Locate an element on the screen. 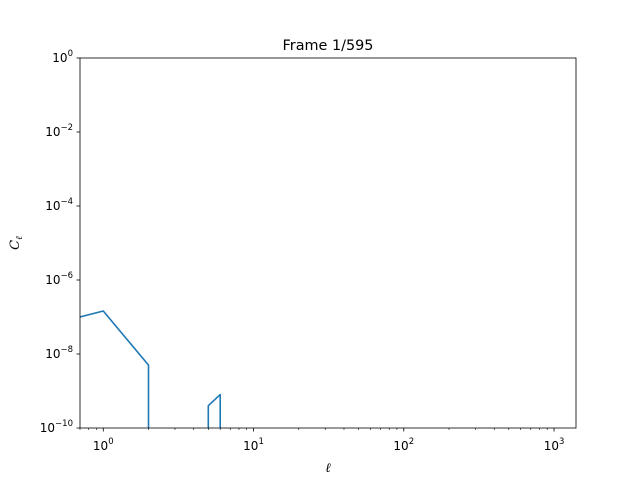 This screenshot has width=640, height=480. y-tick-label: 10⁰ is located at coordinates (62, 57).